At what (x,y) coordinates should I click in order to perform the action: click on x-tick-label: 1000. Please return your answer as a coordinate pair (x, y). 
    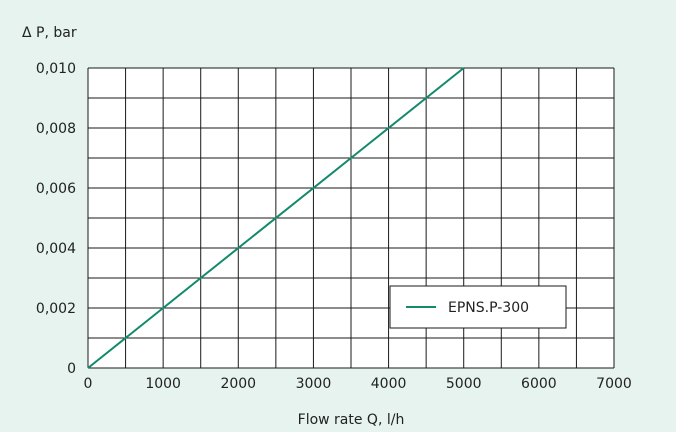
    Looking at the image, I should click on (163, 384).